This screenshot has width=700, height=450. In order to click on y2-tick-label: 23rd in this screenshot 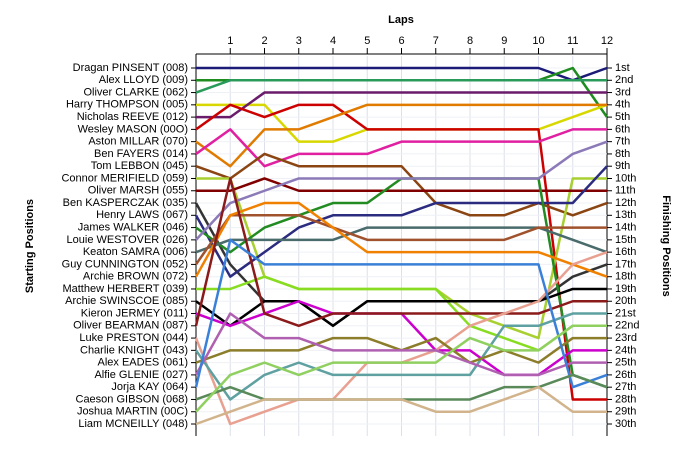, I will do `click(626, 338)`.